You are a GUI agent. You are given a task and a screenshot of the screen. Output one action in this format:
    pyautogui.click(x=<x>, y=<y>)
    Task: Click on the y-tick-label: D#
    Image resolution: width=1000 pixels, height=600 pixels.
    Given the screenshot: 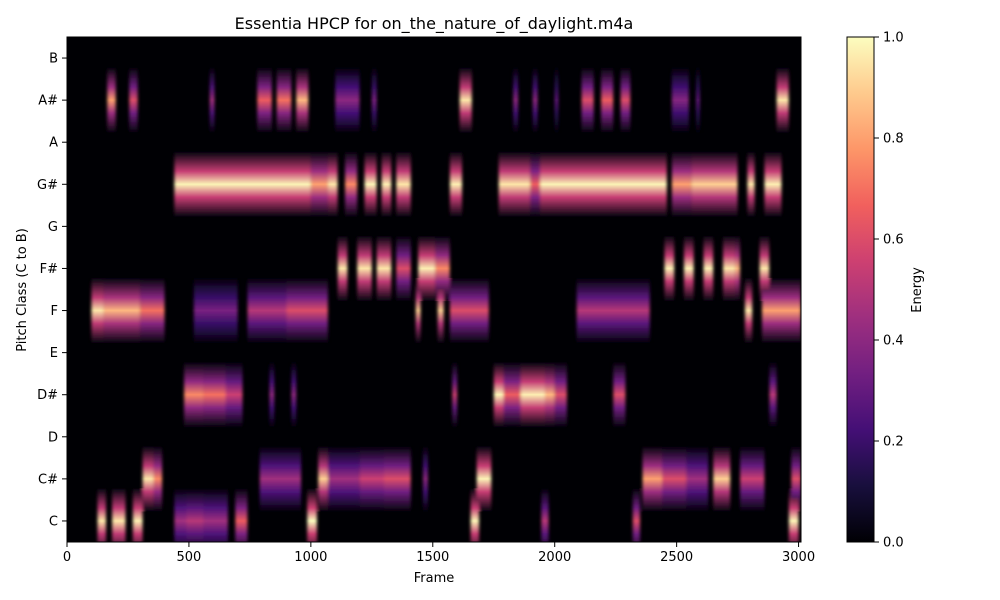 What is the action you would take?
    pyautogui.click(x=47, y=395)
    